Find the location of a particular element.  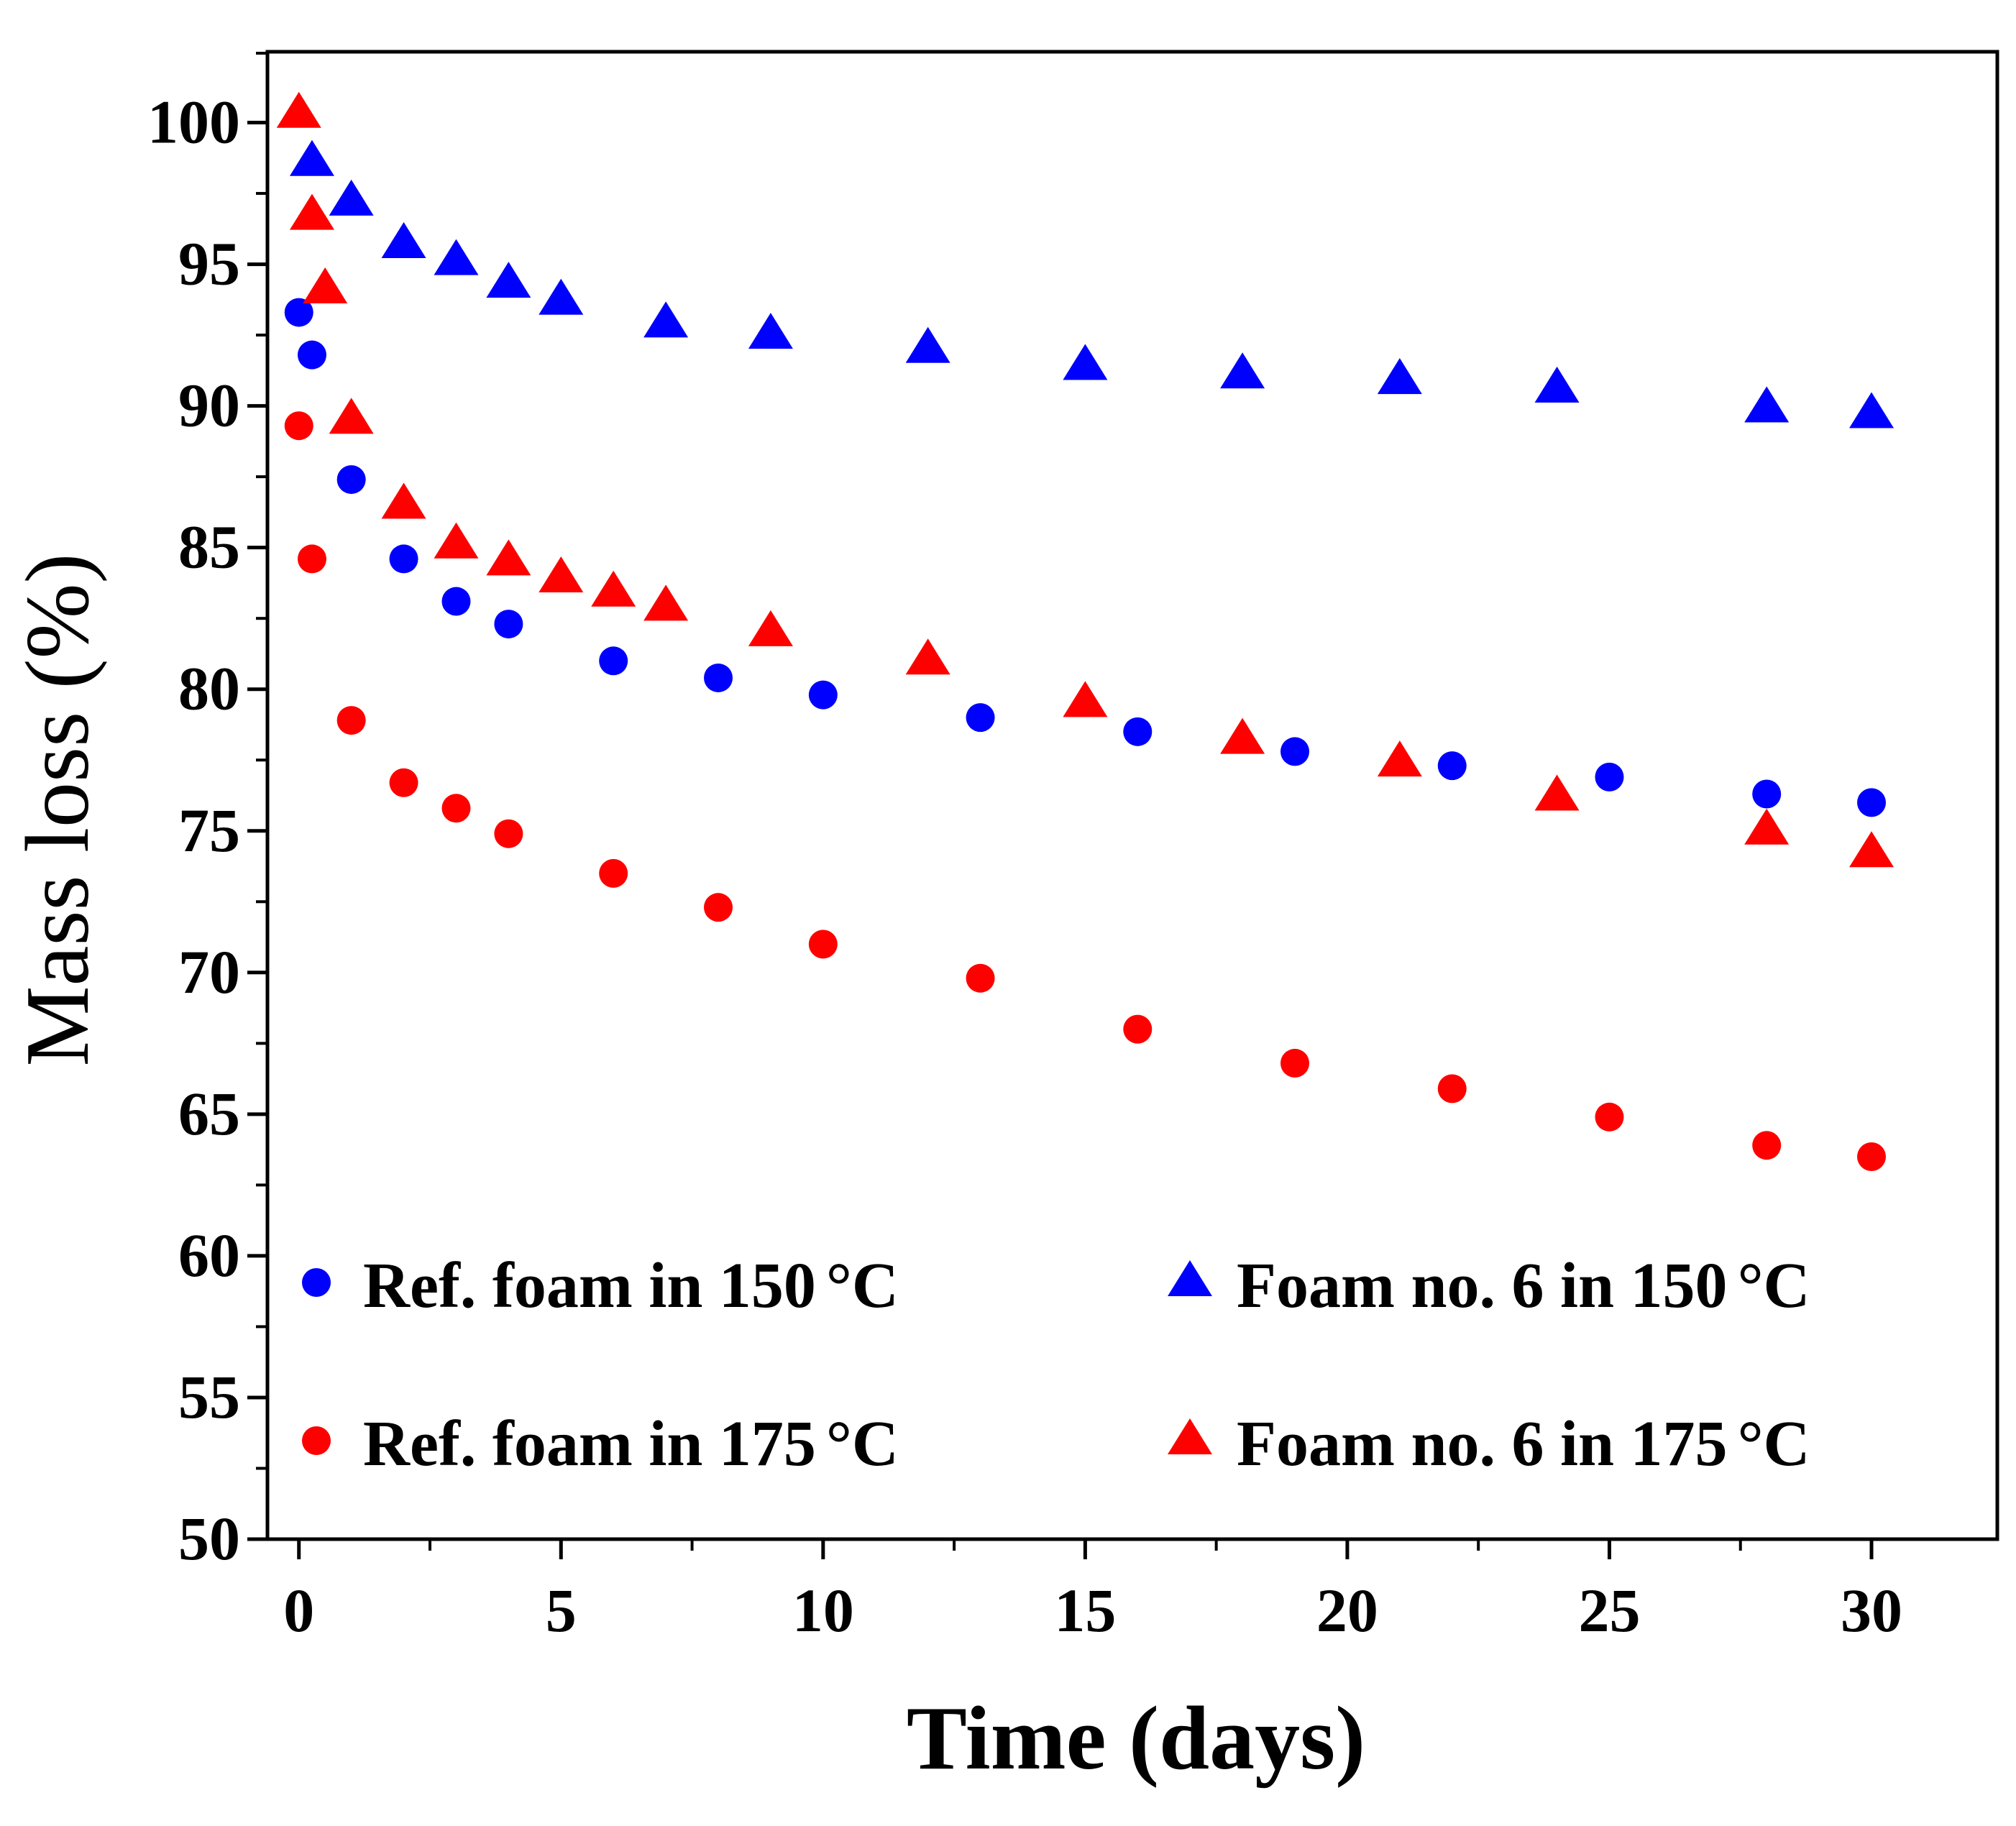

x-tick-label: 25 is located at coordinates (1609, 1610).